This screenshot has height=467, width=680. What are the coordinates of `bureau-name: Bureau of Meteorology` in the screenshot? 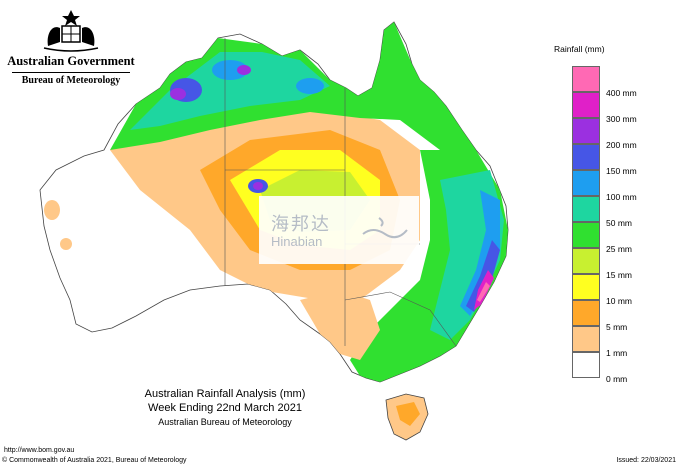 It's located at (71, 80).